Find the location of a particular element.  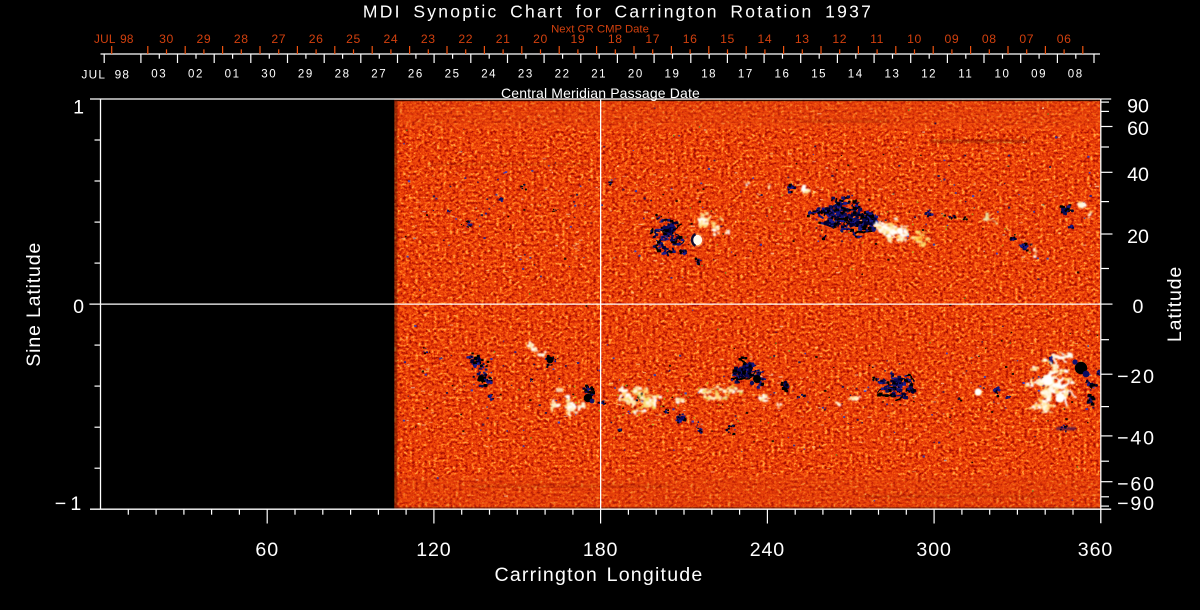

svg-text: −60 is located at coordinates (1136, 484).